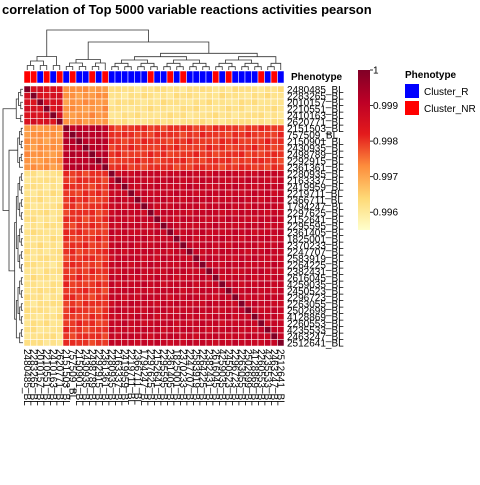  What do you see at coordinates (313, 135) in the screenshot?
I see `row-label: 757509_BL` at bounding box center [313, 135].